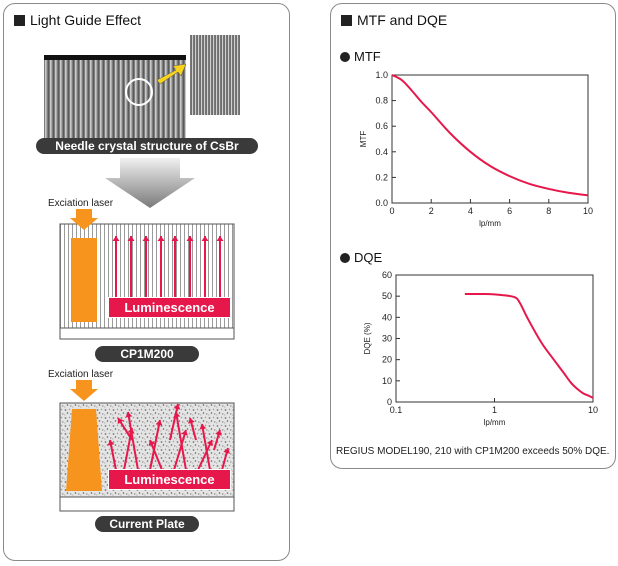  I want to click on mtf-x-tick-label: 4, so click(470, 211).